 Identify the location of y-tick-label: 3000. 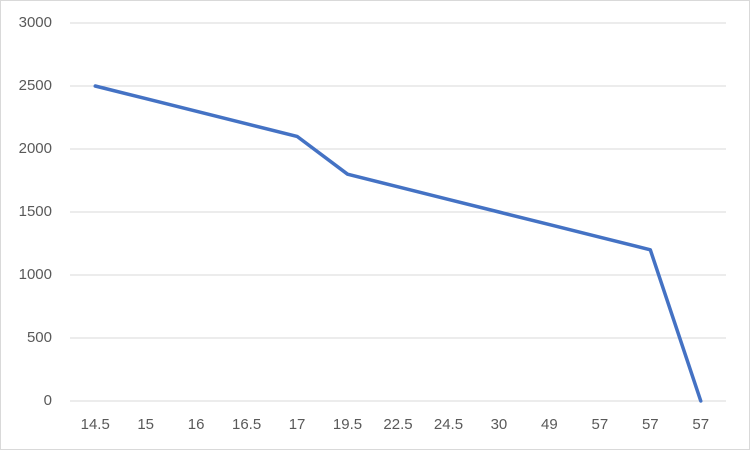
(35, 22).